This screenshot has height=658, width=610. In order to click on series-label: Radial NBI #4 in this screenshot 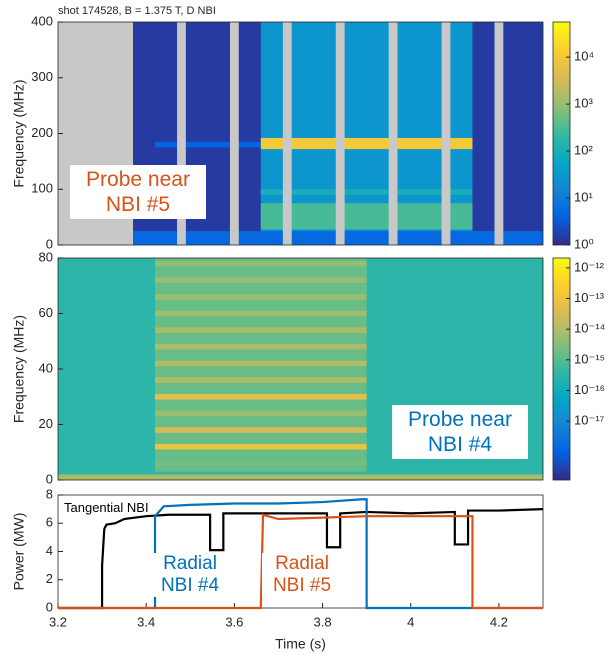, I will do `click(190, 575)`.